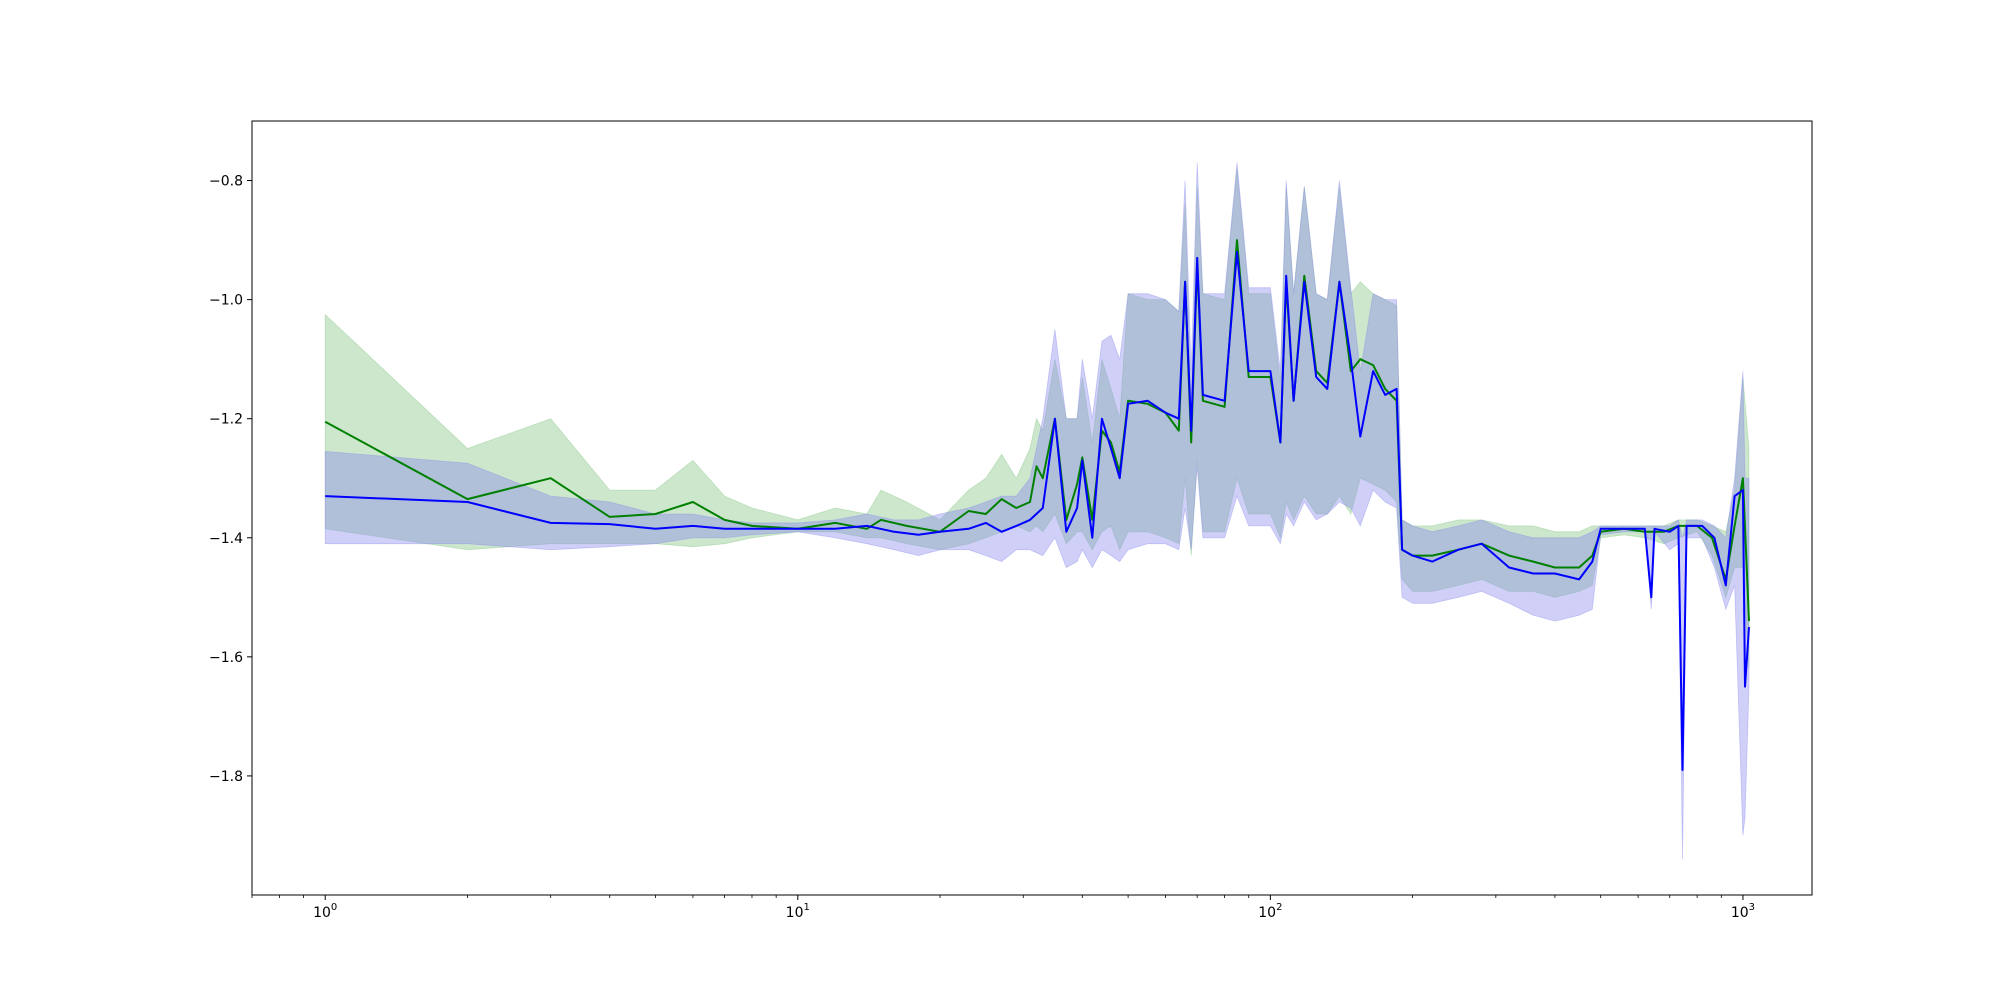  What do you see at coordinates (226, 777) in the screenshot?
I see `y-tick-label: −1.8` at bounding box center [226, 777].